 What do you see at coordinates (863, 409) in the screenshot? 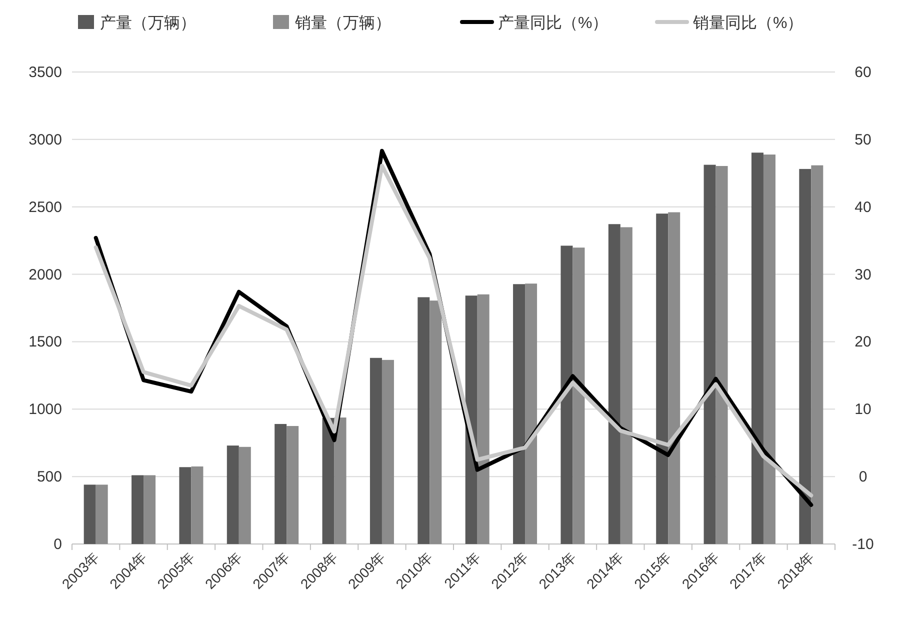
I see `y2-tick-label: 10` at bounding box center [863, 409].